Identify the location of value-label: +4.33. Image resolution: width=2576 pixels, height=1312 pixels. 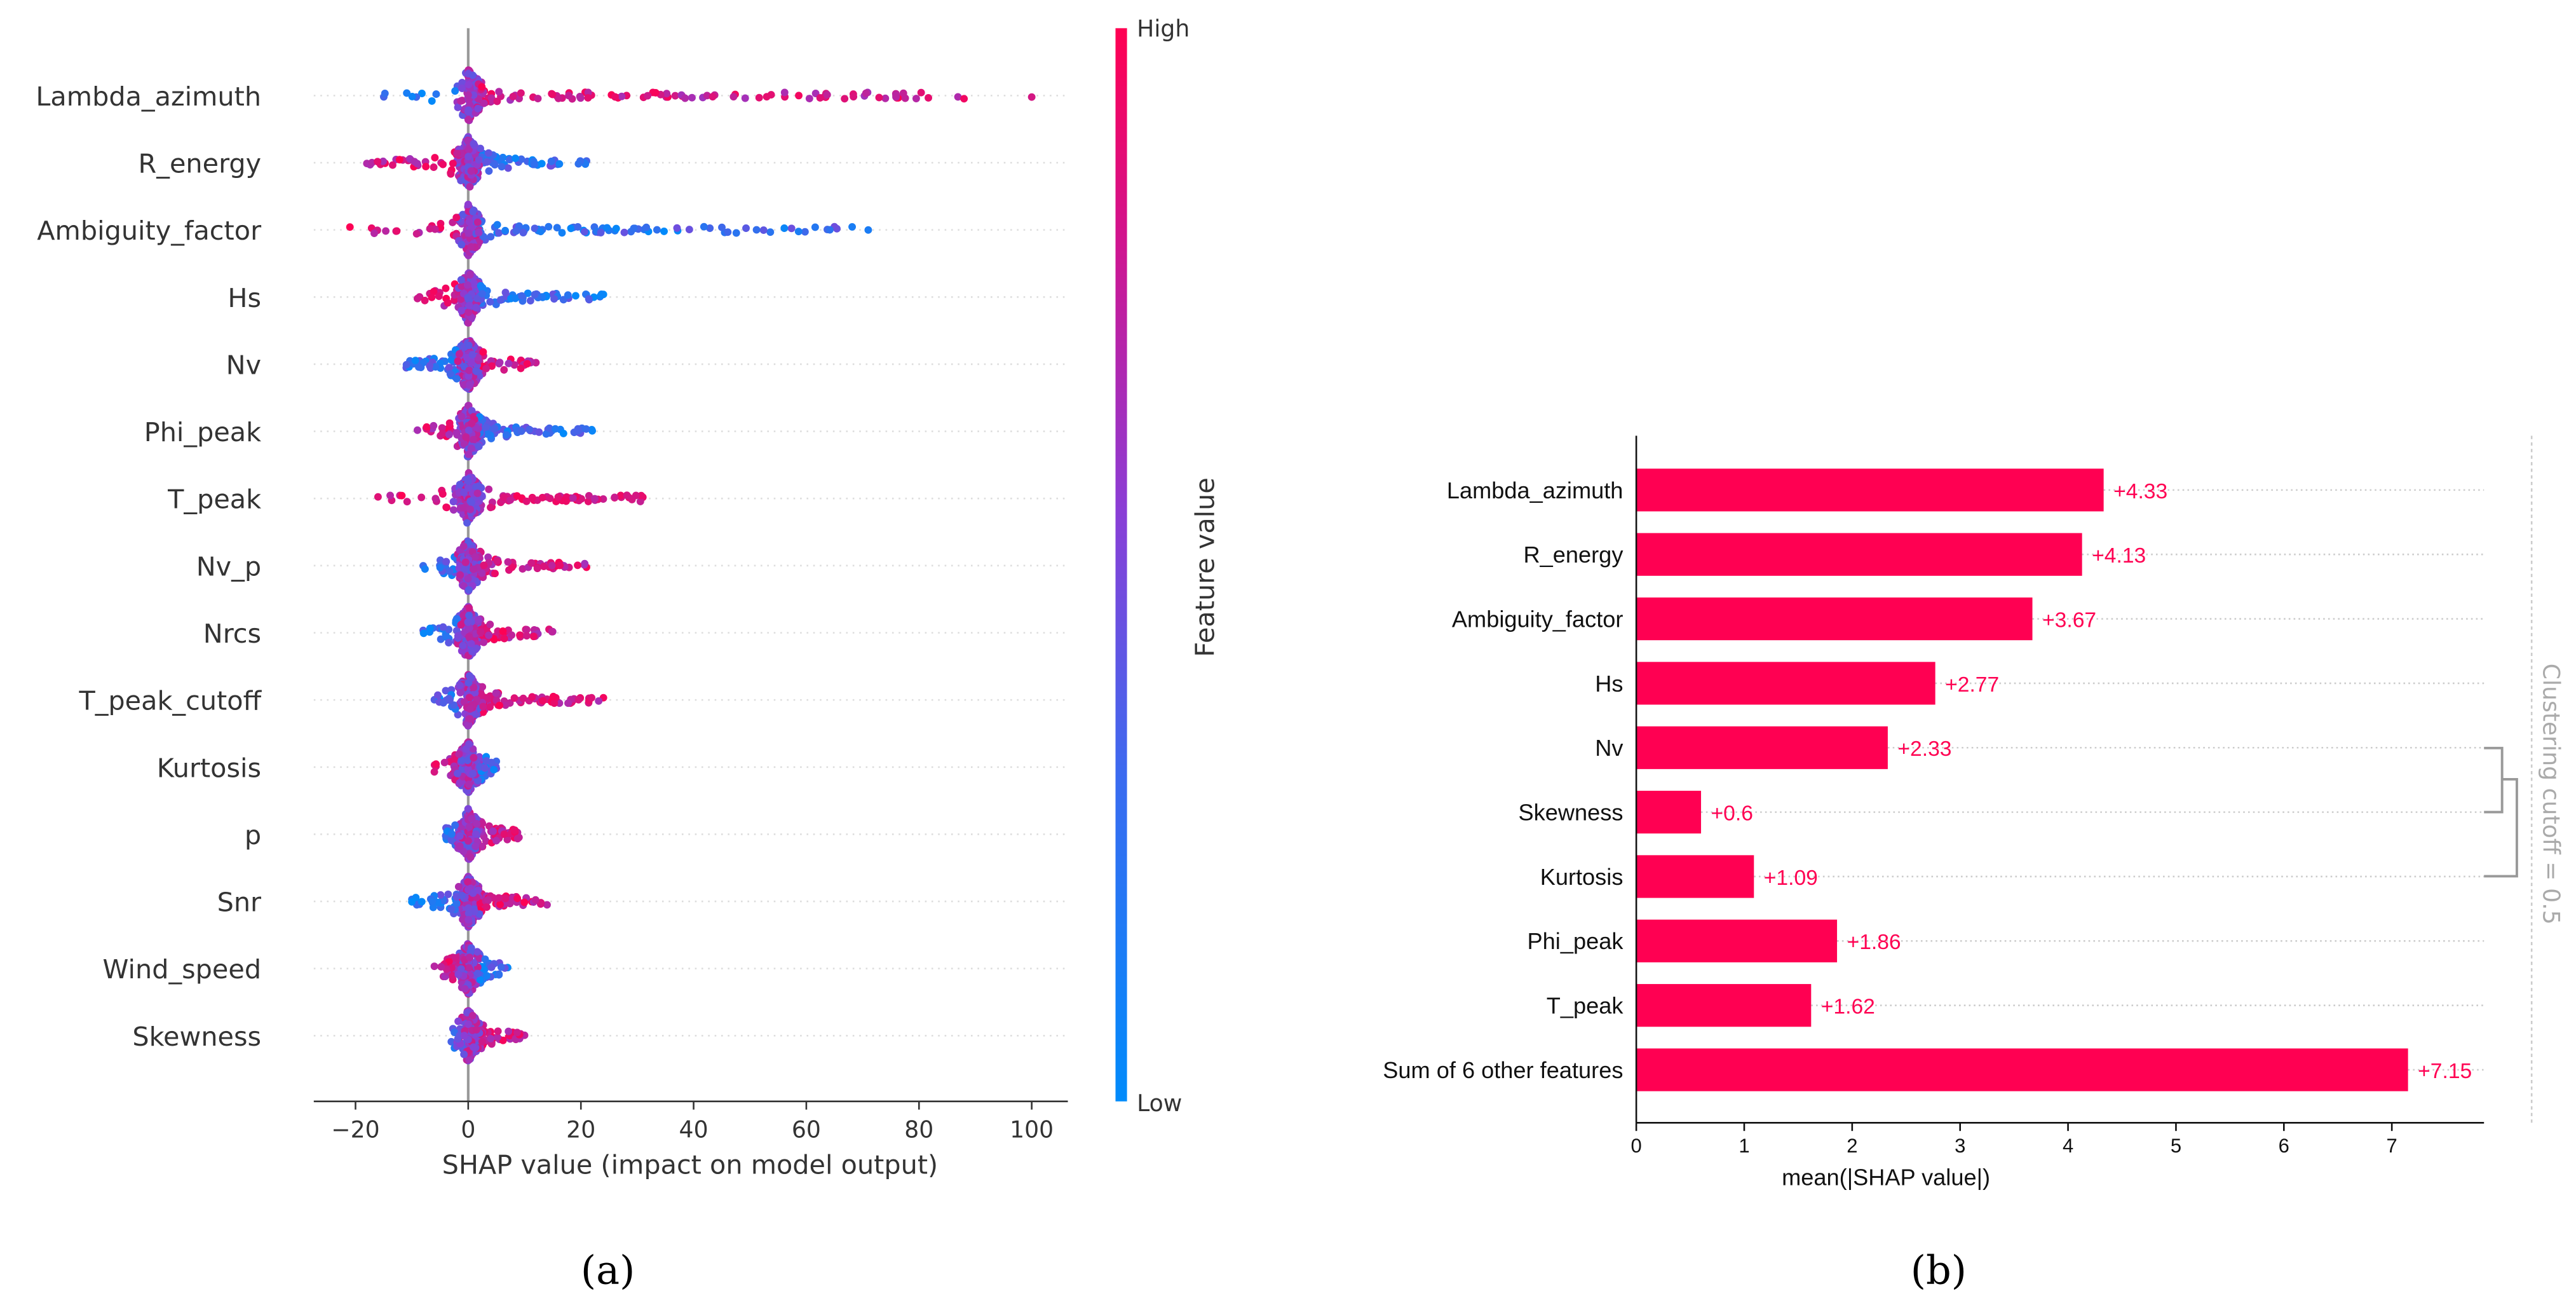
(2140, 492).